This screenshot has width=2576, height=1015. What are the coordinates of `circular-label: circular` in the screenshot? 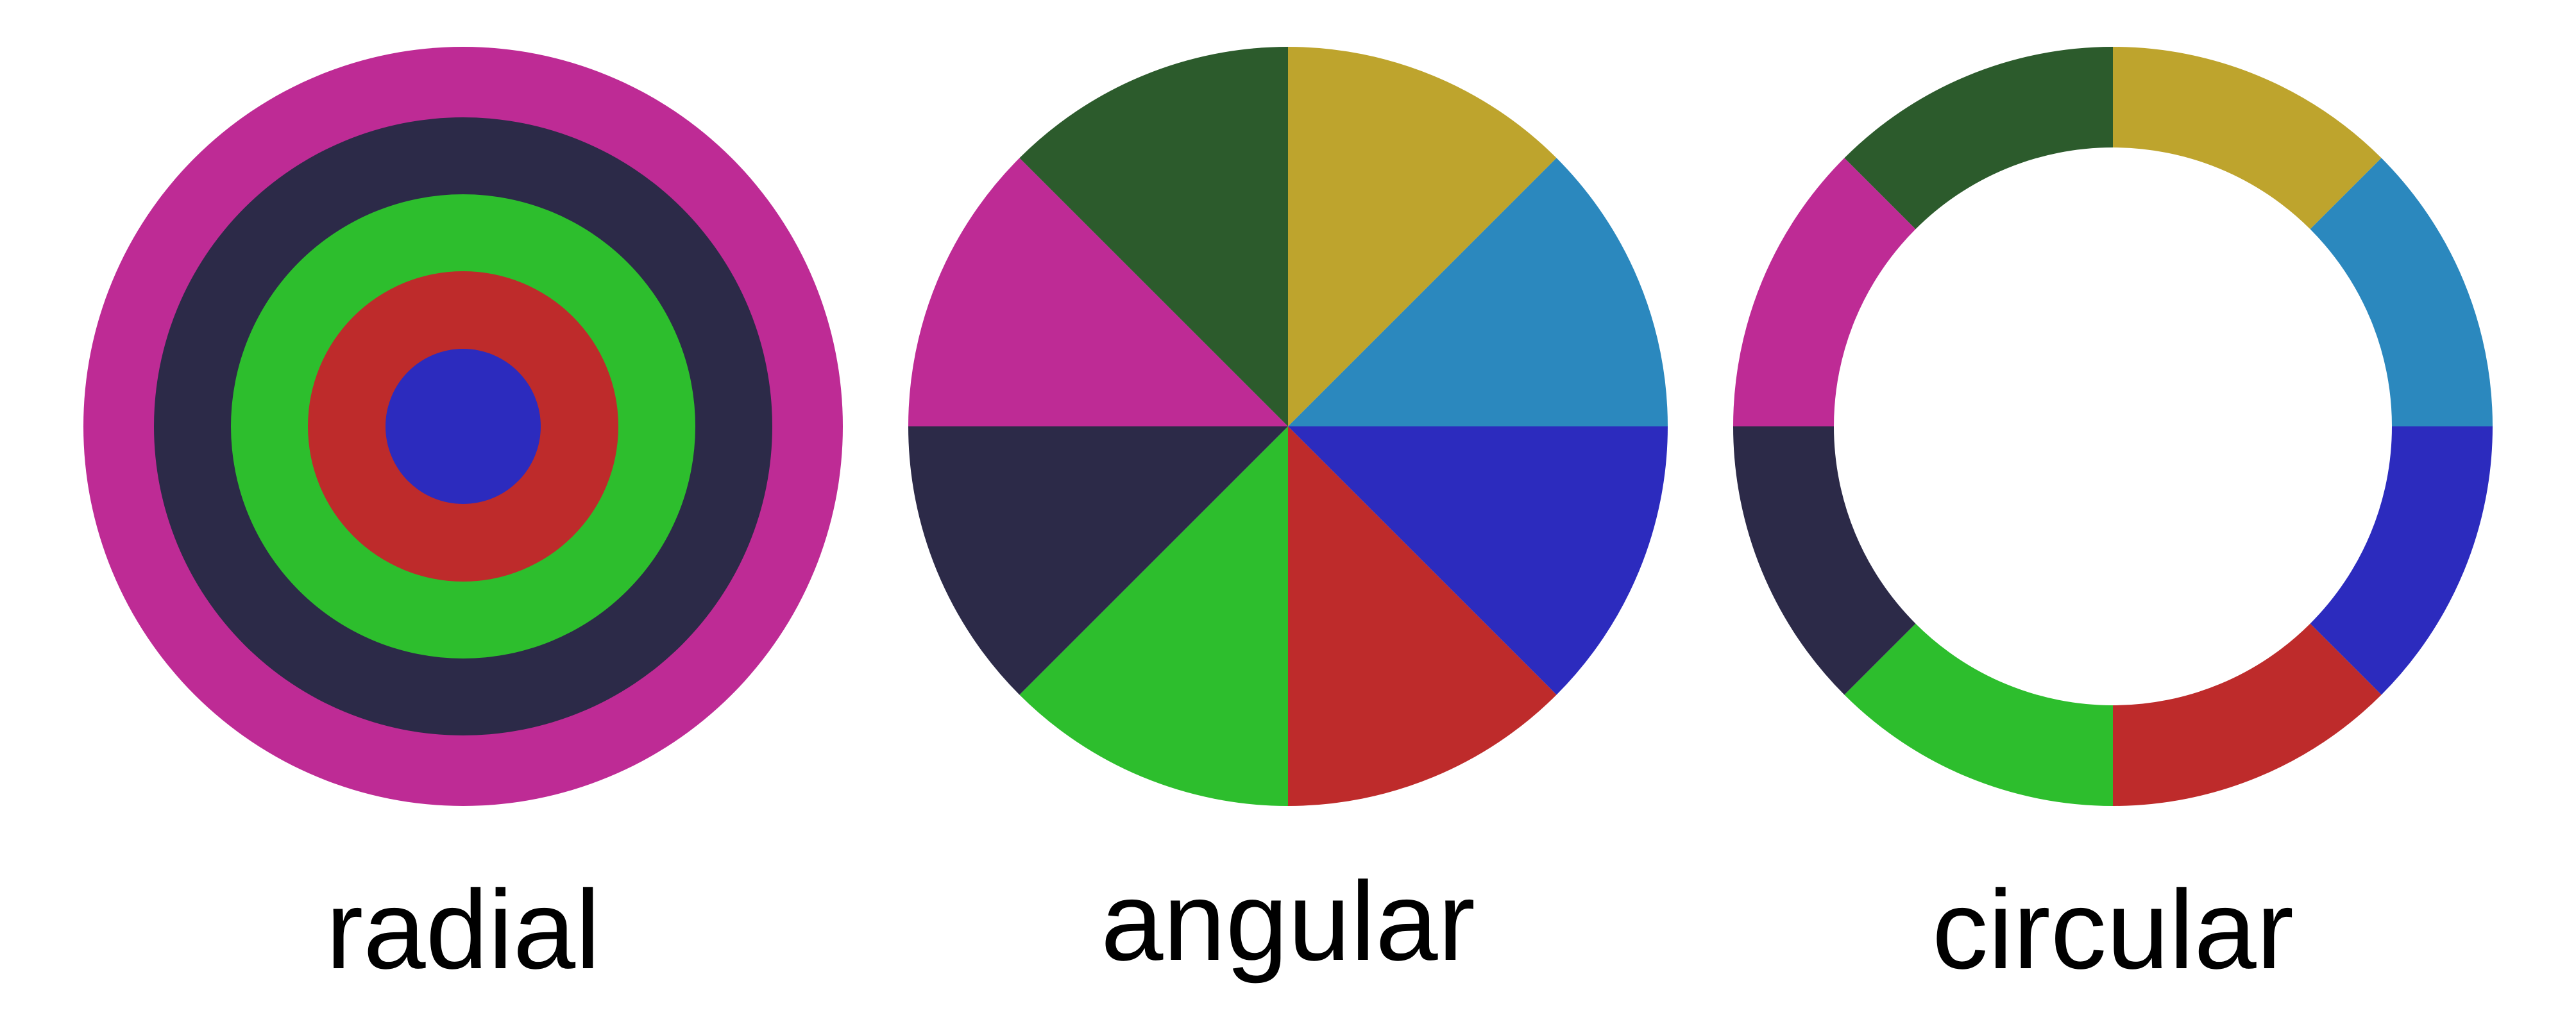 It's located at (2113, 930).